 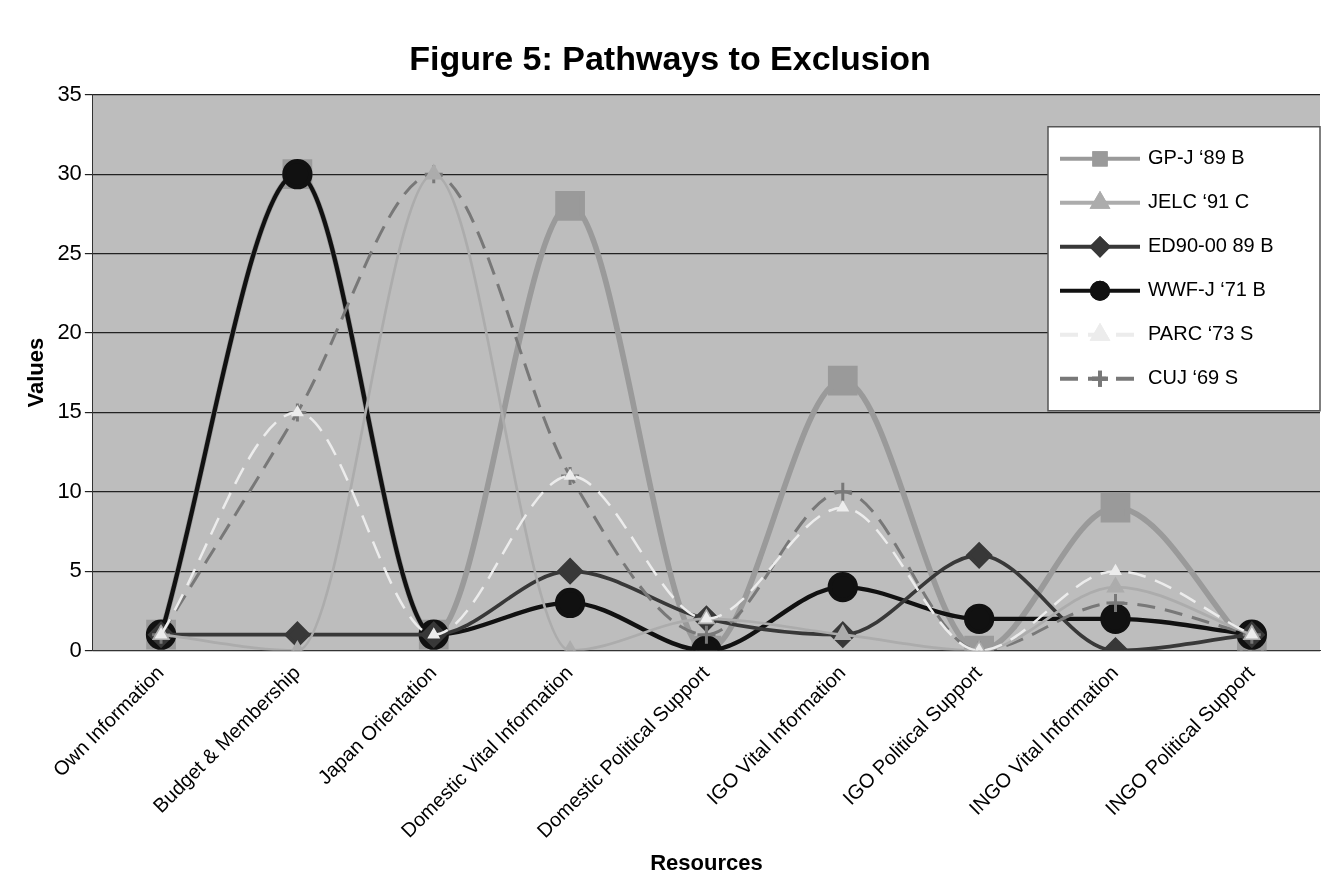 What do you see at coordinates (69, 332) in the screenshot?
I see `y-tick-label: 20` at bounding box center [69, 332].